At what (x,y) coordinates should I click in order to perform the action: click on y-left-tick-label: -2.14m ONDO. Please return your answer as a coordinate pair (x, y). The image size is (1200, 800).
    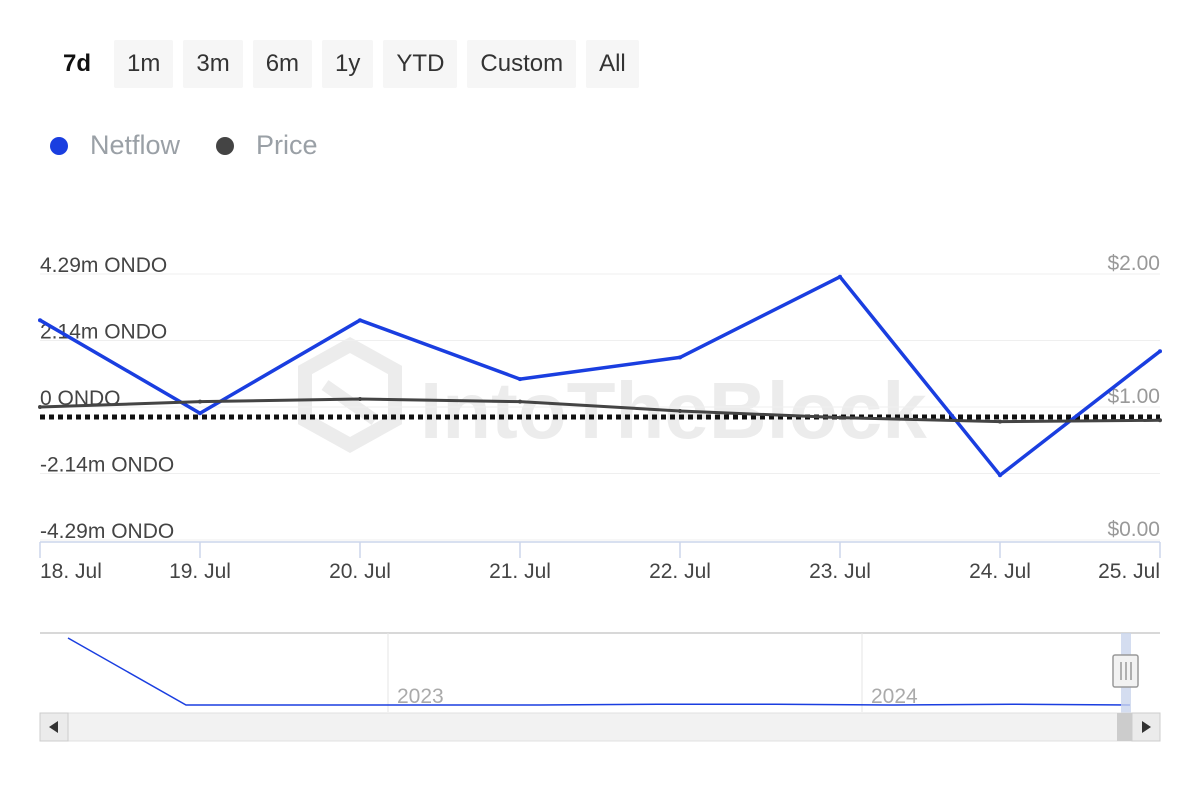
    Looking at the image, I should click on (107, 465).